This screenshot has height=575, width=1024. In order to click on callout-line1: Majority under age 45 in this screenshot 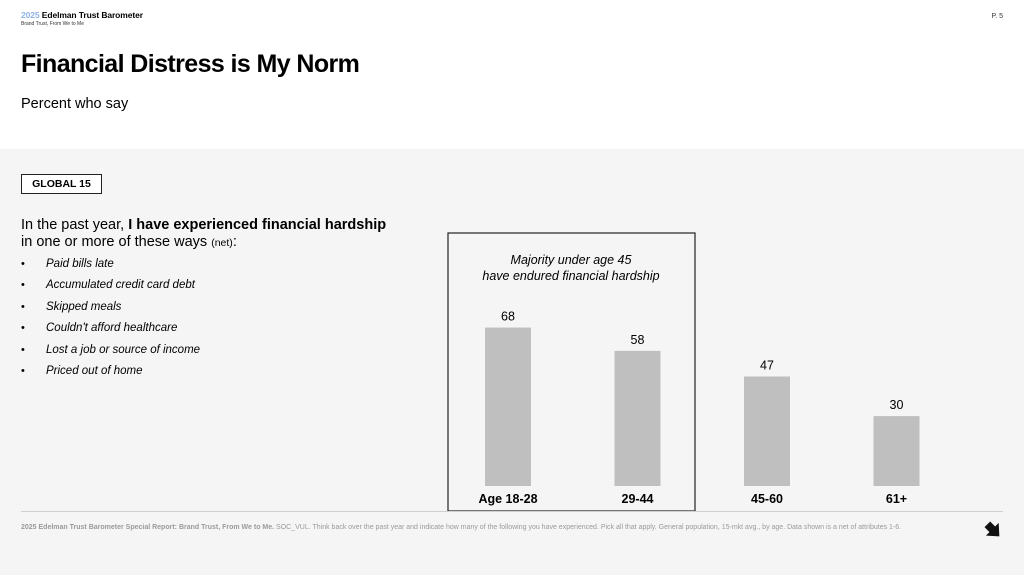, I will do `click(571, 260)`.